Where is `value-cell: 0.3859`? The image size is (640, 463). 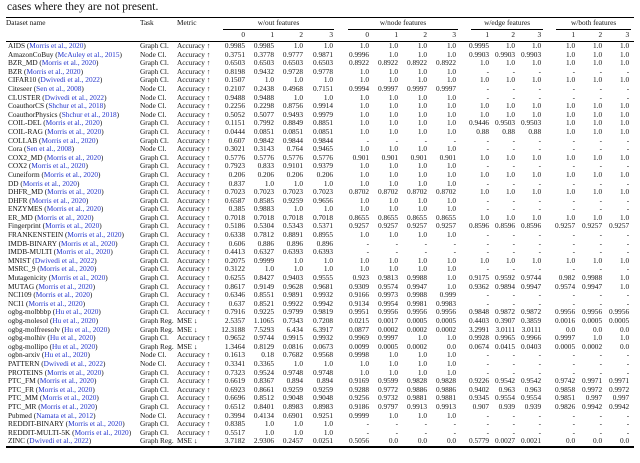
value-cell: 0.3859 is located at coordinates (531, 321).